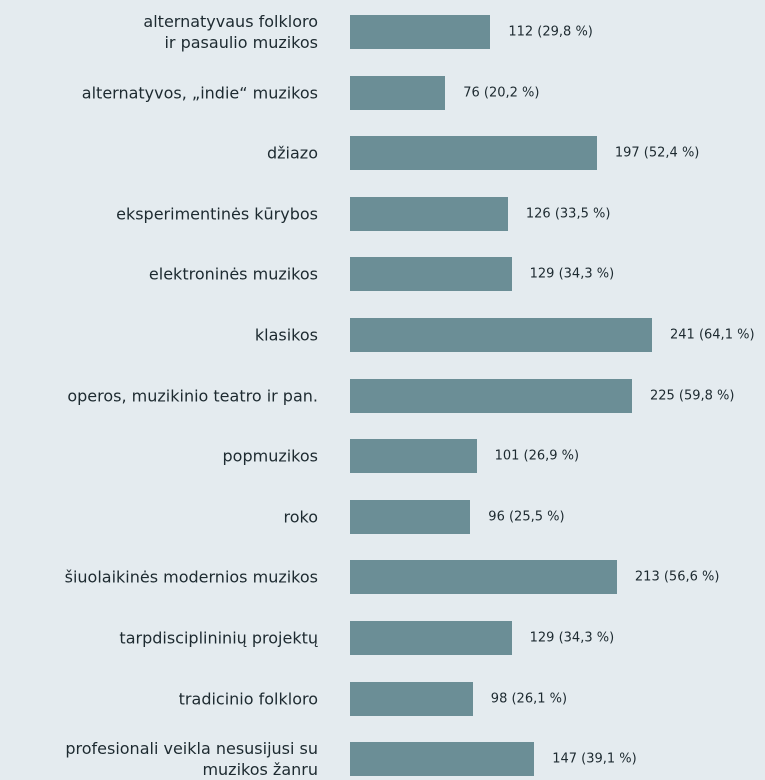 Image resolution: width=765 pixels, height=780 pixels. Describe the element at coordinates (217, 214) in the screenshot. I see `category-label: eksperimentinės kūrybos` at that location.